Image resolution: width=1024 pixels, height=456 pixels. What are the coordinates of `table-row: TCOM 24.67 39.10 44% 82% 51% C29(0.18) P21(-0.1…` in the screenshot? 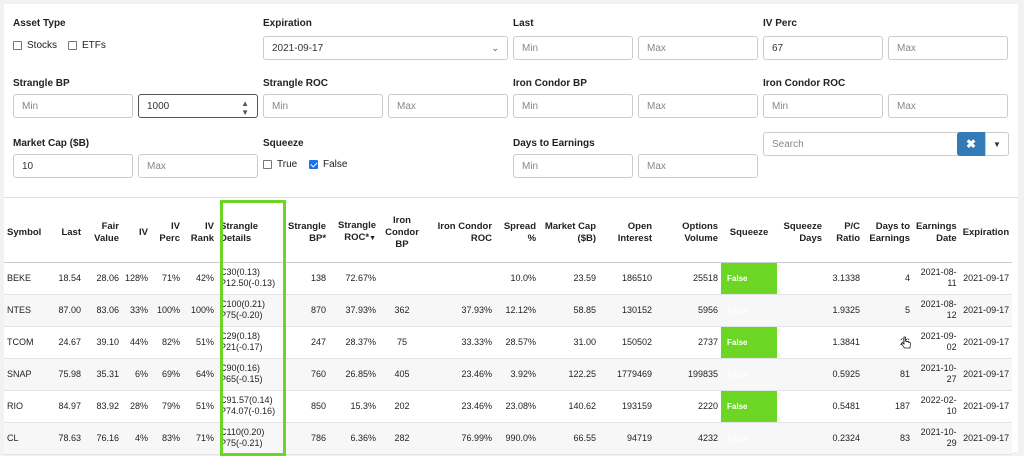 It's located at (508, 342).